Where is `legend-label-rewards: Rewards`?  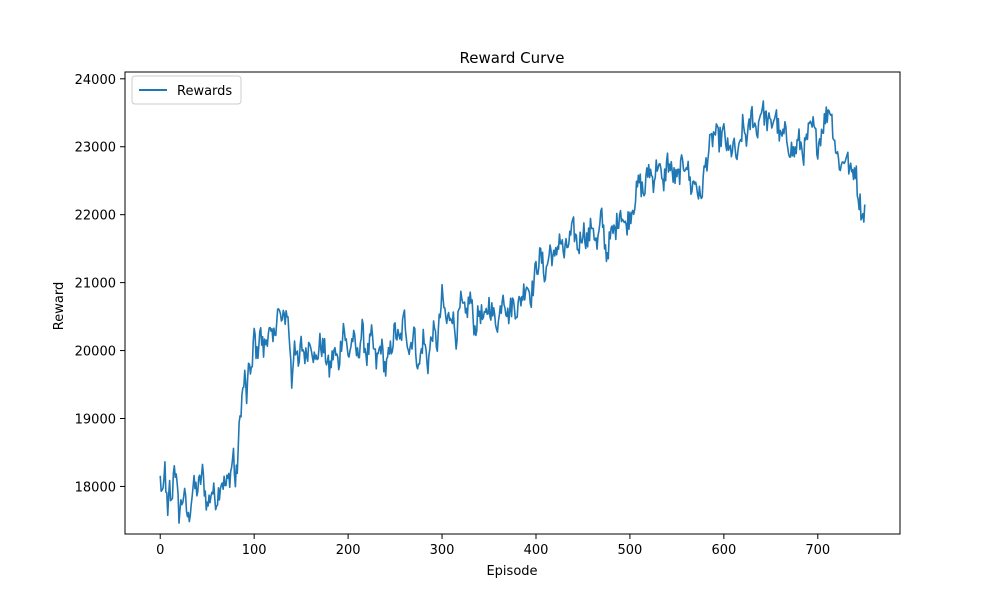 legend-label-rewards: Rewards is located at coordinates (204, 91).